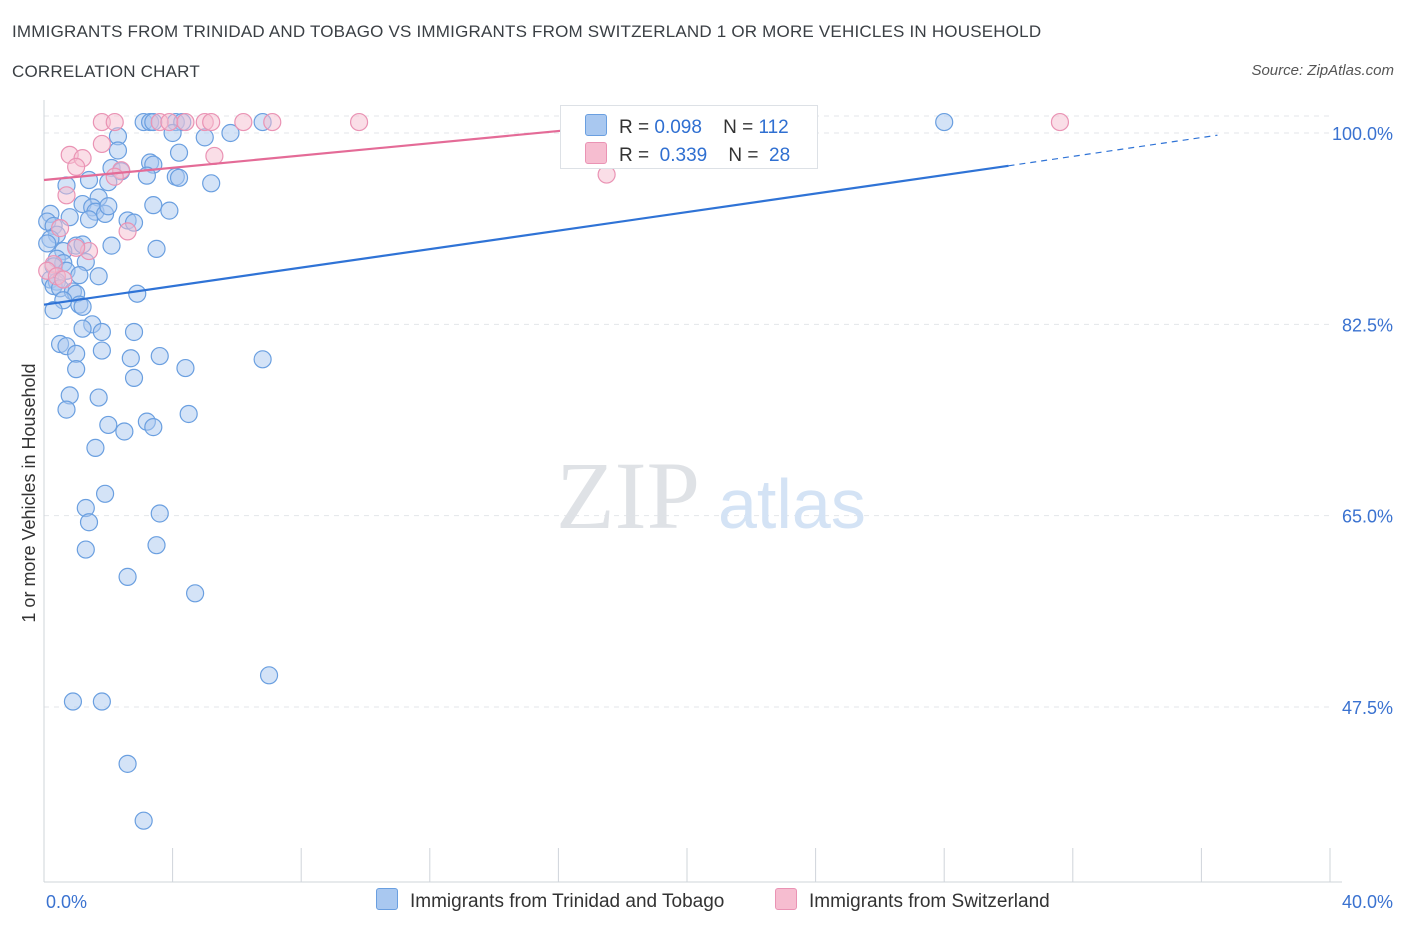  Describe the element at coordinates (1367, 902) in the screenshot. I see `x-tick-label-max: 40.0%` at that location.